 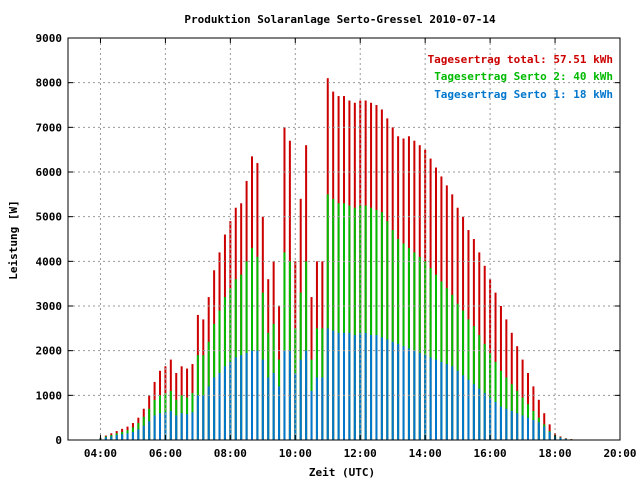 What do you see at coordinates (58, 440) in the screenshot?
I see `y-tick-label: 0` at bounding box center [58, 440].